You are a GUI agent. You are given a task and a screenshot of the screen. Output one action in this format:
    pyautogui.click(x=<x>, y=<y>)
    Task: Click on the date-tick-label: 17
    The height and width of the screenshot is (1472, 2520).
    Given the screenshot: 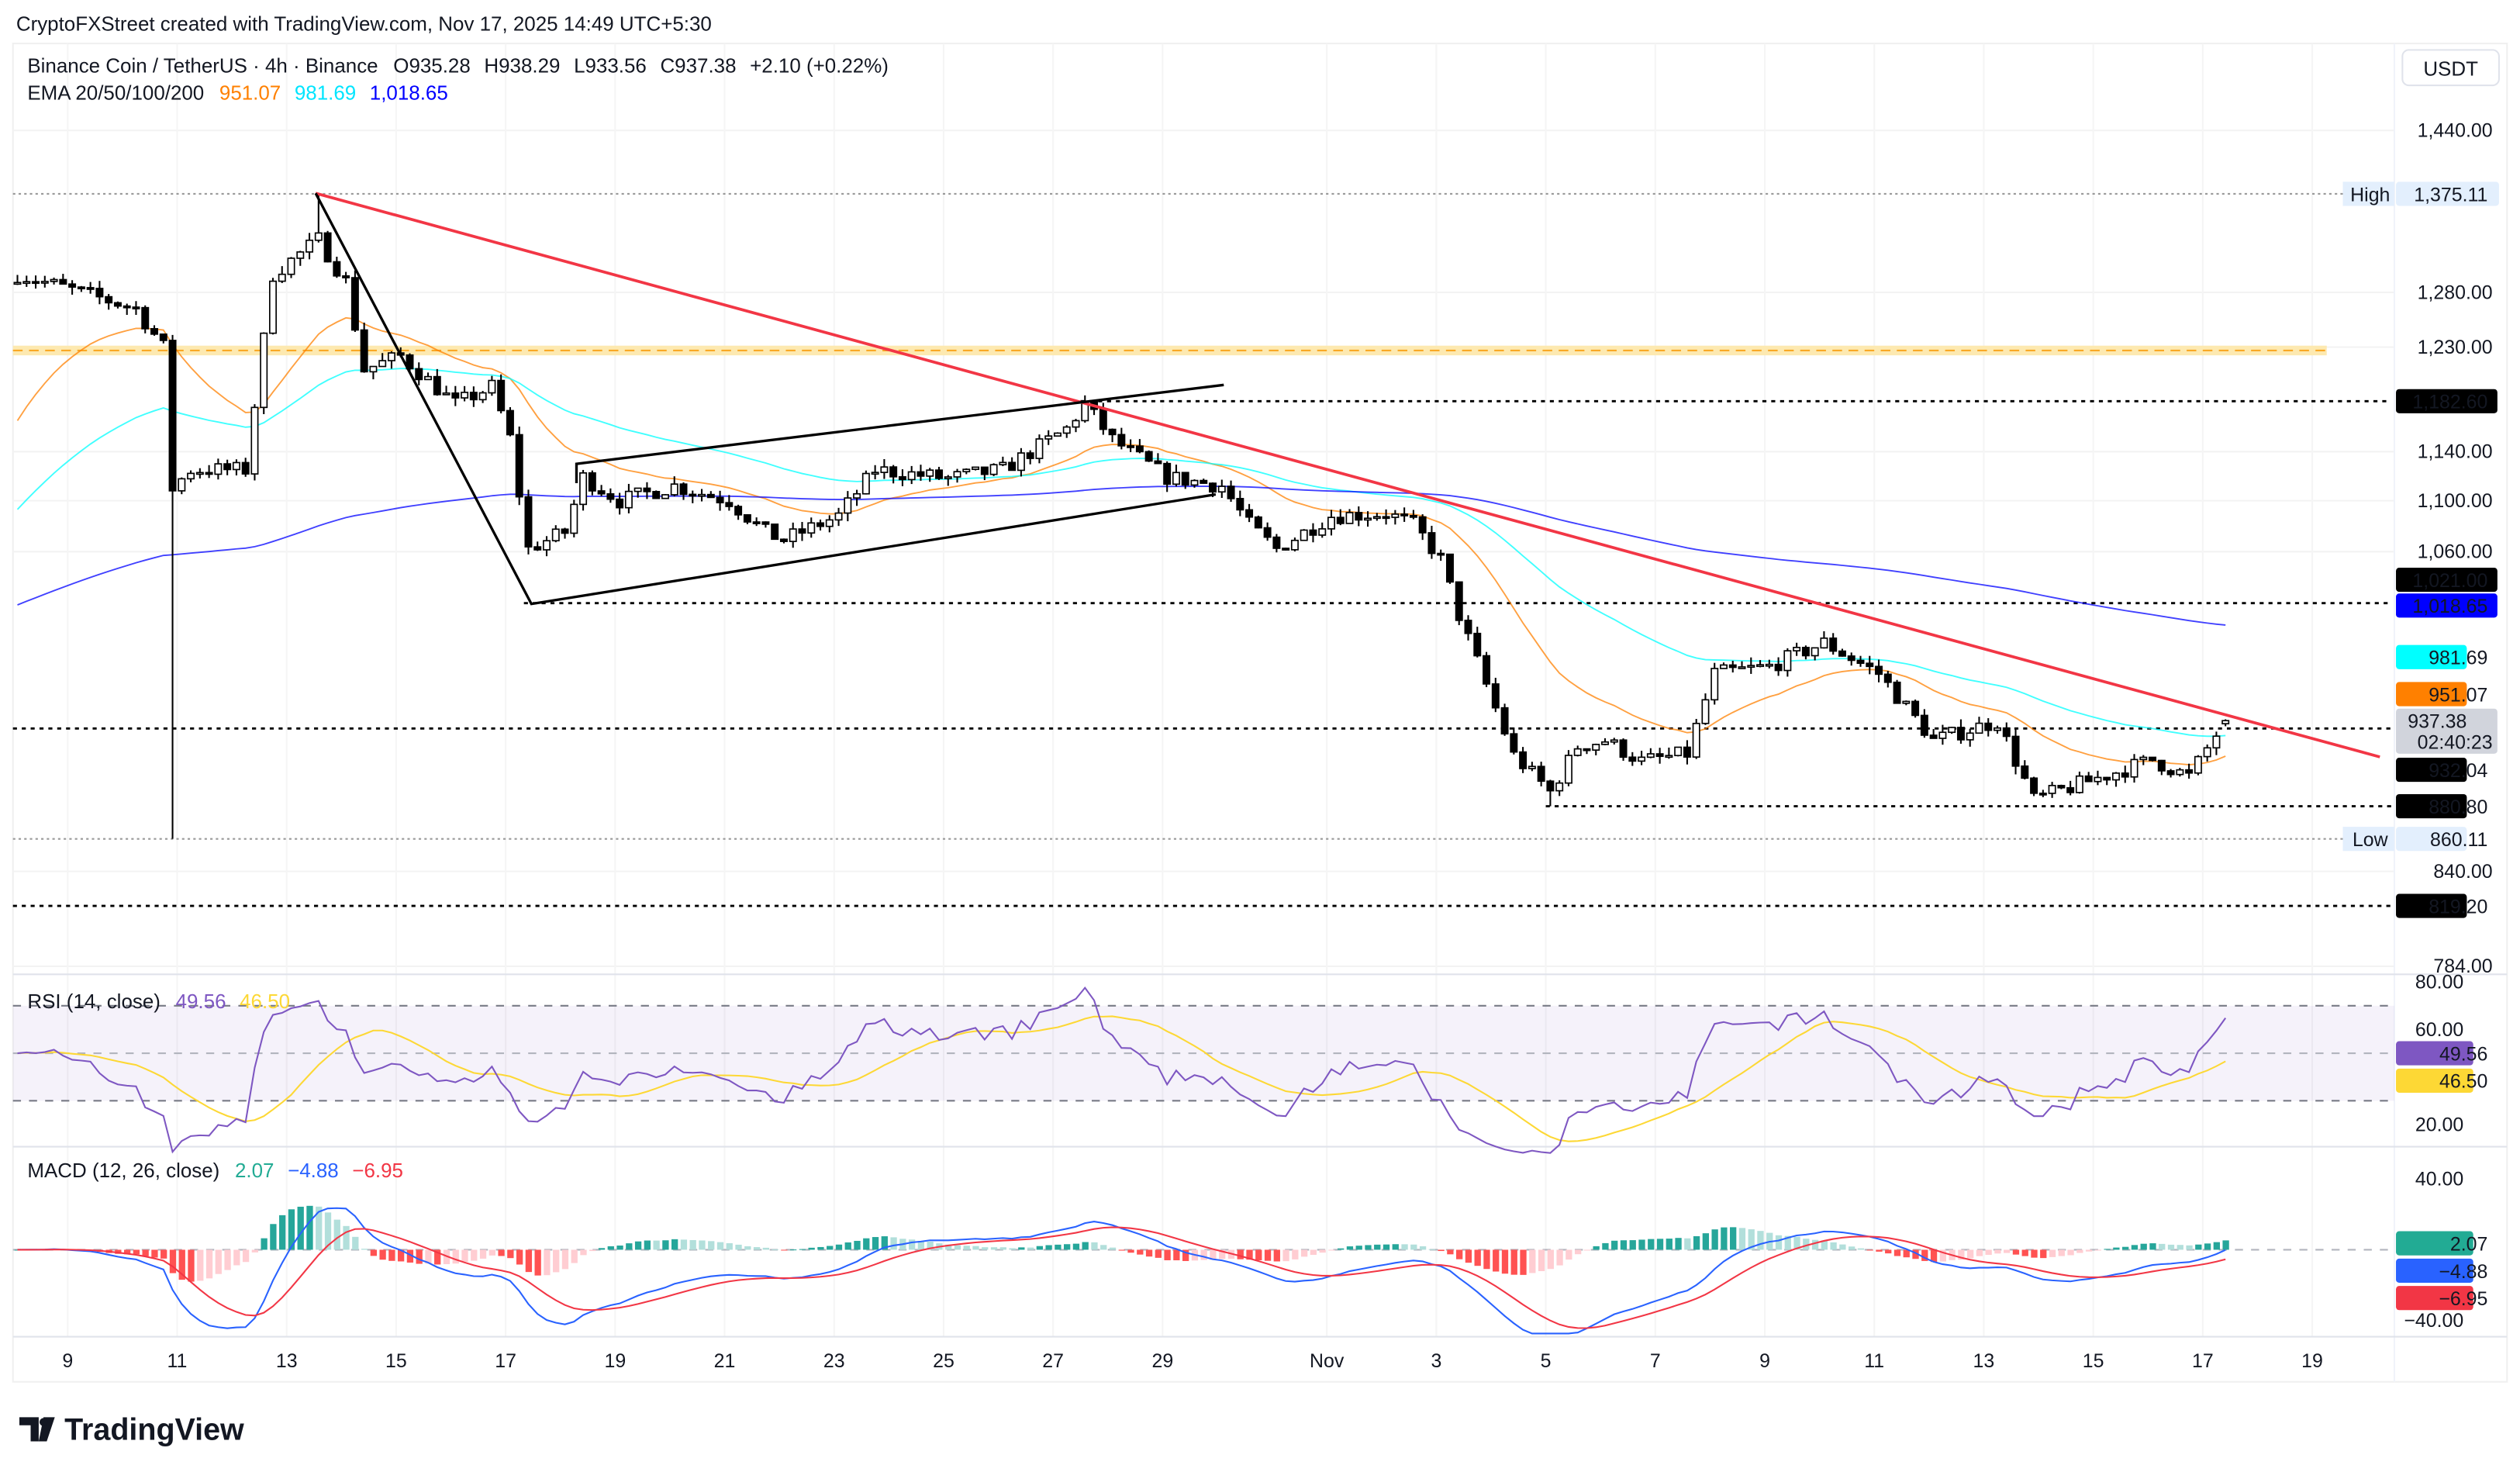 What is the action you would take?
    pyautogui.click(x=505, y=1361)
    